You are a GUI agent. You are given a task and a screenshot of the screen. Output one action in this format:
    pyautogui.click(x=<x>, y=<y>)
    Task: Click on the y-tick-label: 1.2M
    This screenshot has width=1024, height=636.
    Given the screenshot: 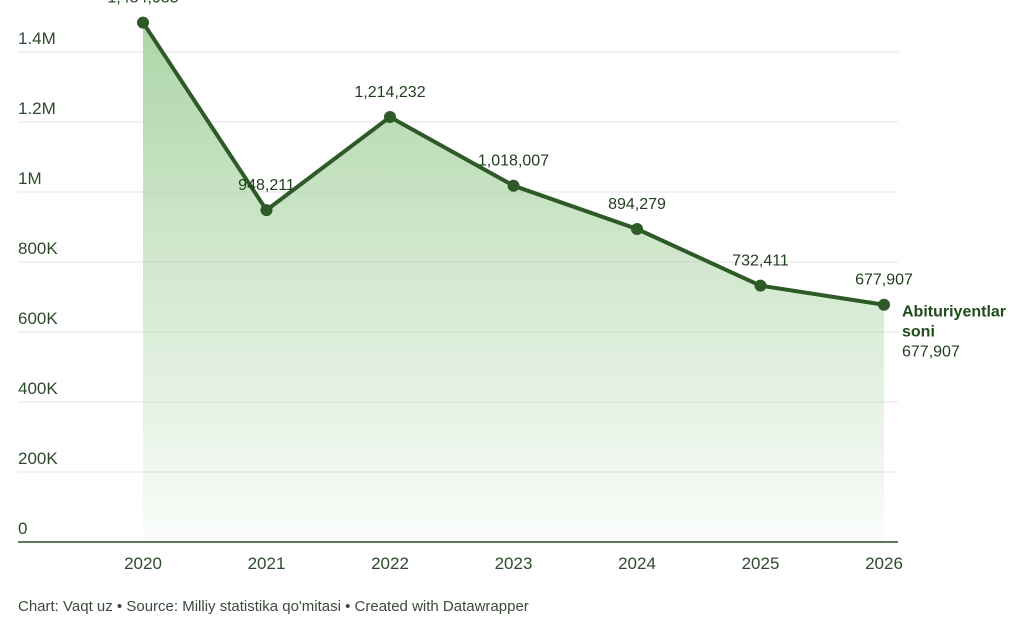 What is the action you would take?
    pyautogui.click(x=37, y=108)
    